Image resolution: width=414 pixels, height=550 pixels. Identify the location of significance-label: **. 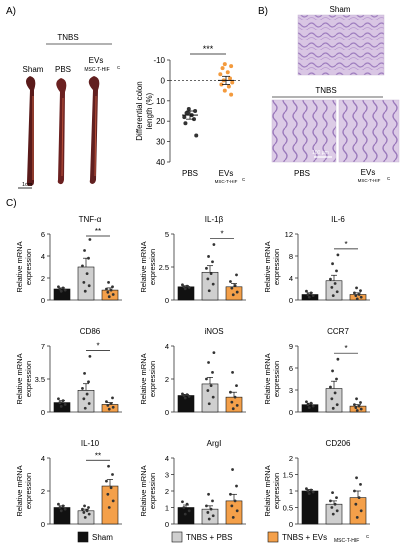
(98, 455).